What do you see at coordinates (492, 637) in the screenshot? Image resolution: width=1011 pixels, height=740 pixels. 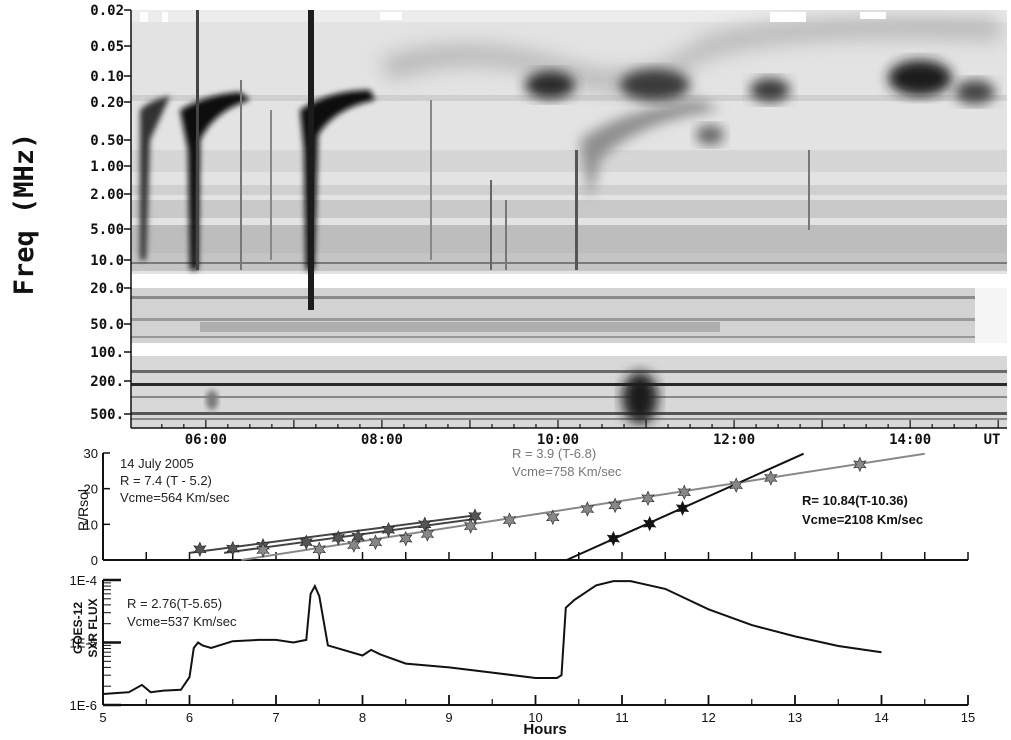 I see `goes-flux-line` at bounding box center [492, 637].